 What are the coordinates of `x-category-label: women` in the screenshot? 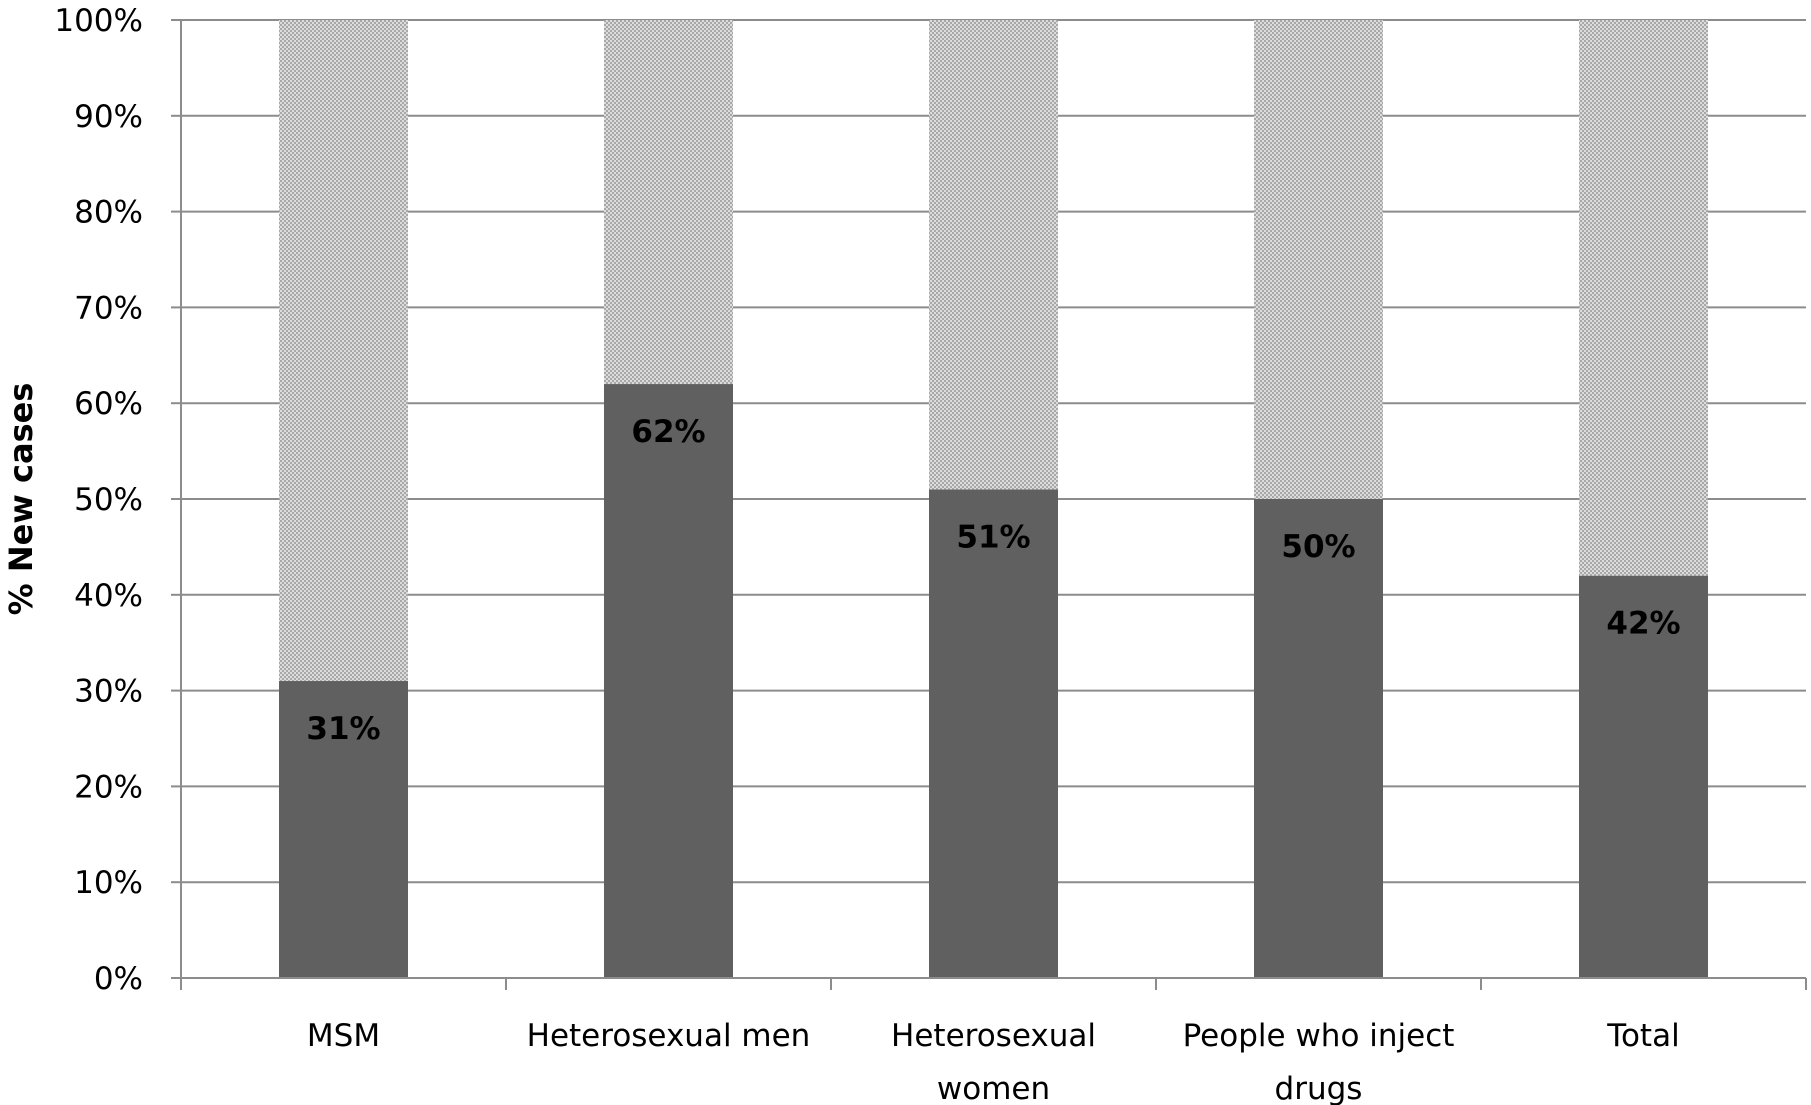 It's located at (993, 1088).